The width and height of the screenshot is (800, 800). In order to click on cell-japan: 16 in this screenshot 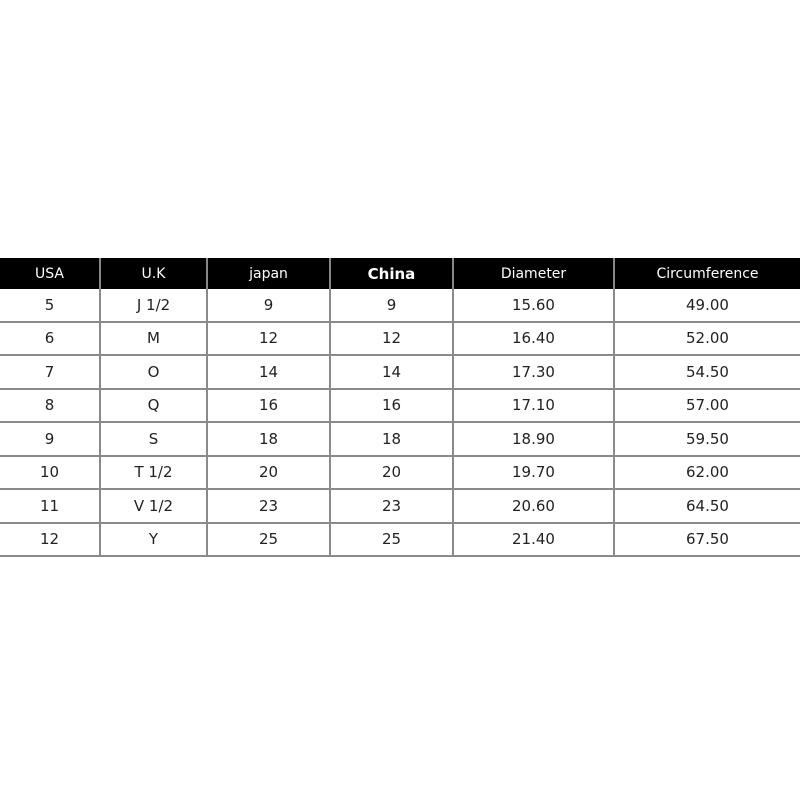, I will do `click(268, 405)`.